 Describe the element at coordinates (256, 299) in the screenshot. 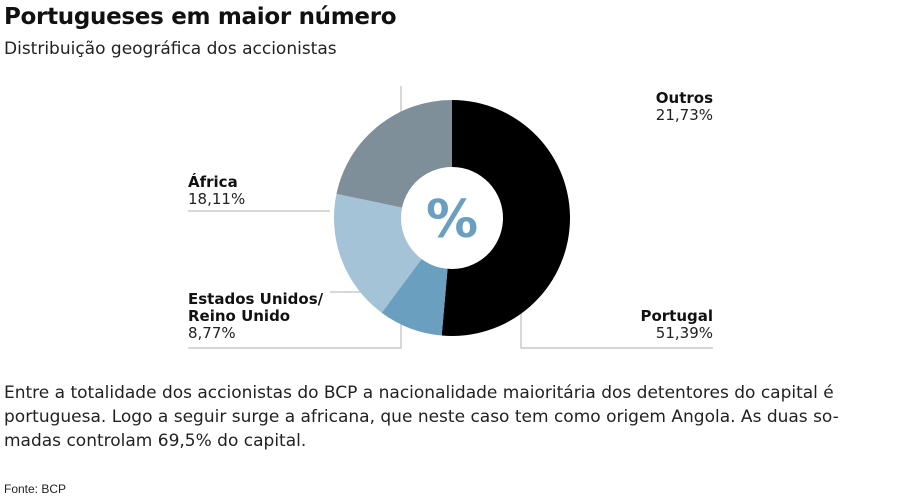

I see `label-name-estados-unidos-reino-unido: Estados Unidos/` at that location.